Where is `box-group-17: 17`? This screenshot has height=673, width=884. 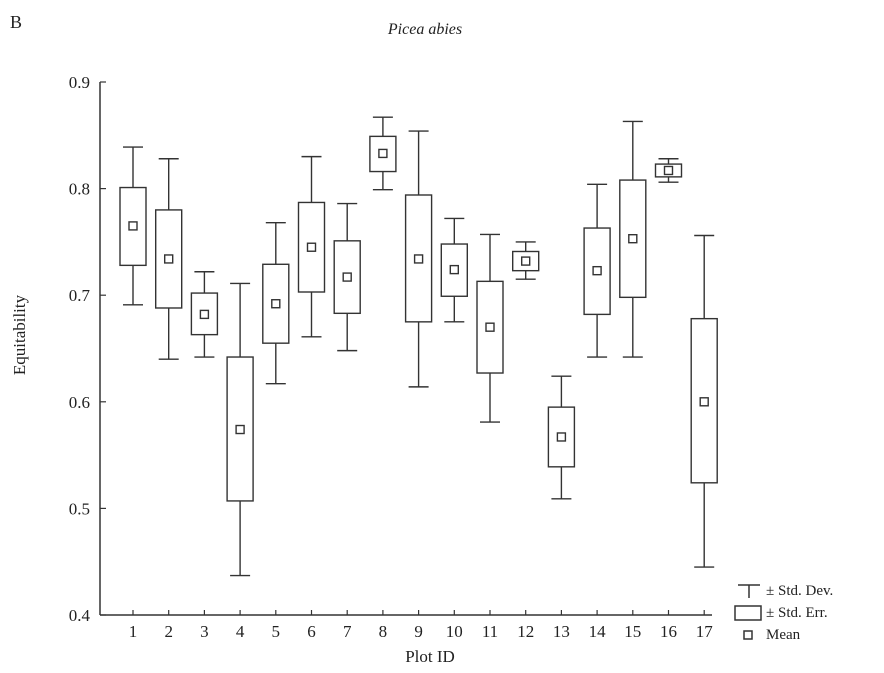 box-group-17: 17 is located at coordinates (704, 438).